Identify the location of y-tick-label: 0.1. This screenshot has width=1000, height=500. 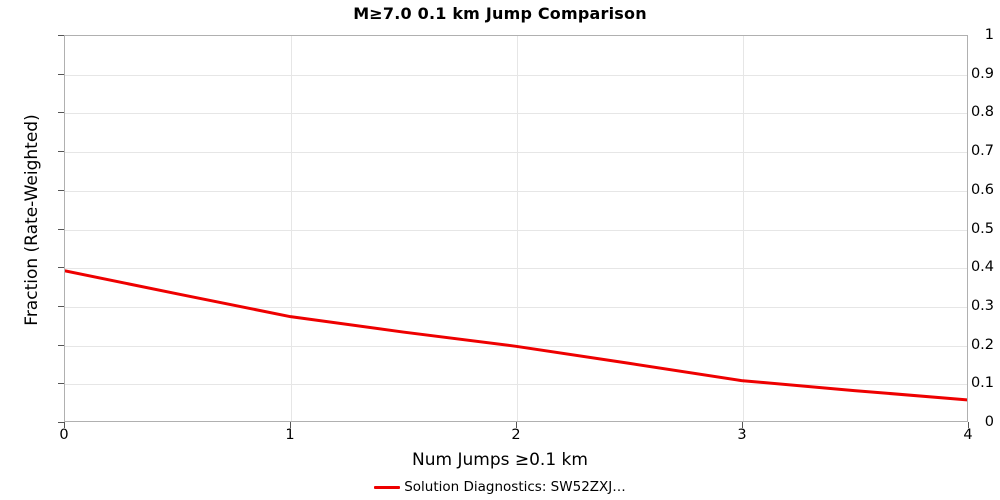
(982, 383).